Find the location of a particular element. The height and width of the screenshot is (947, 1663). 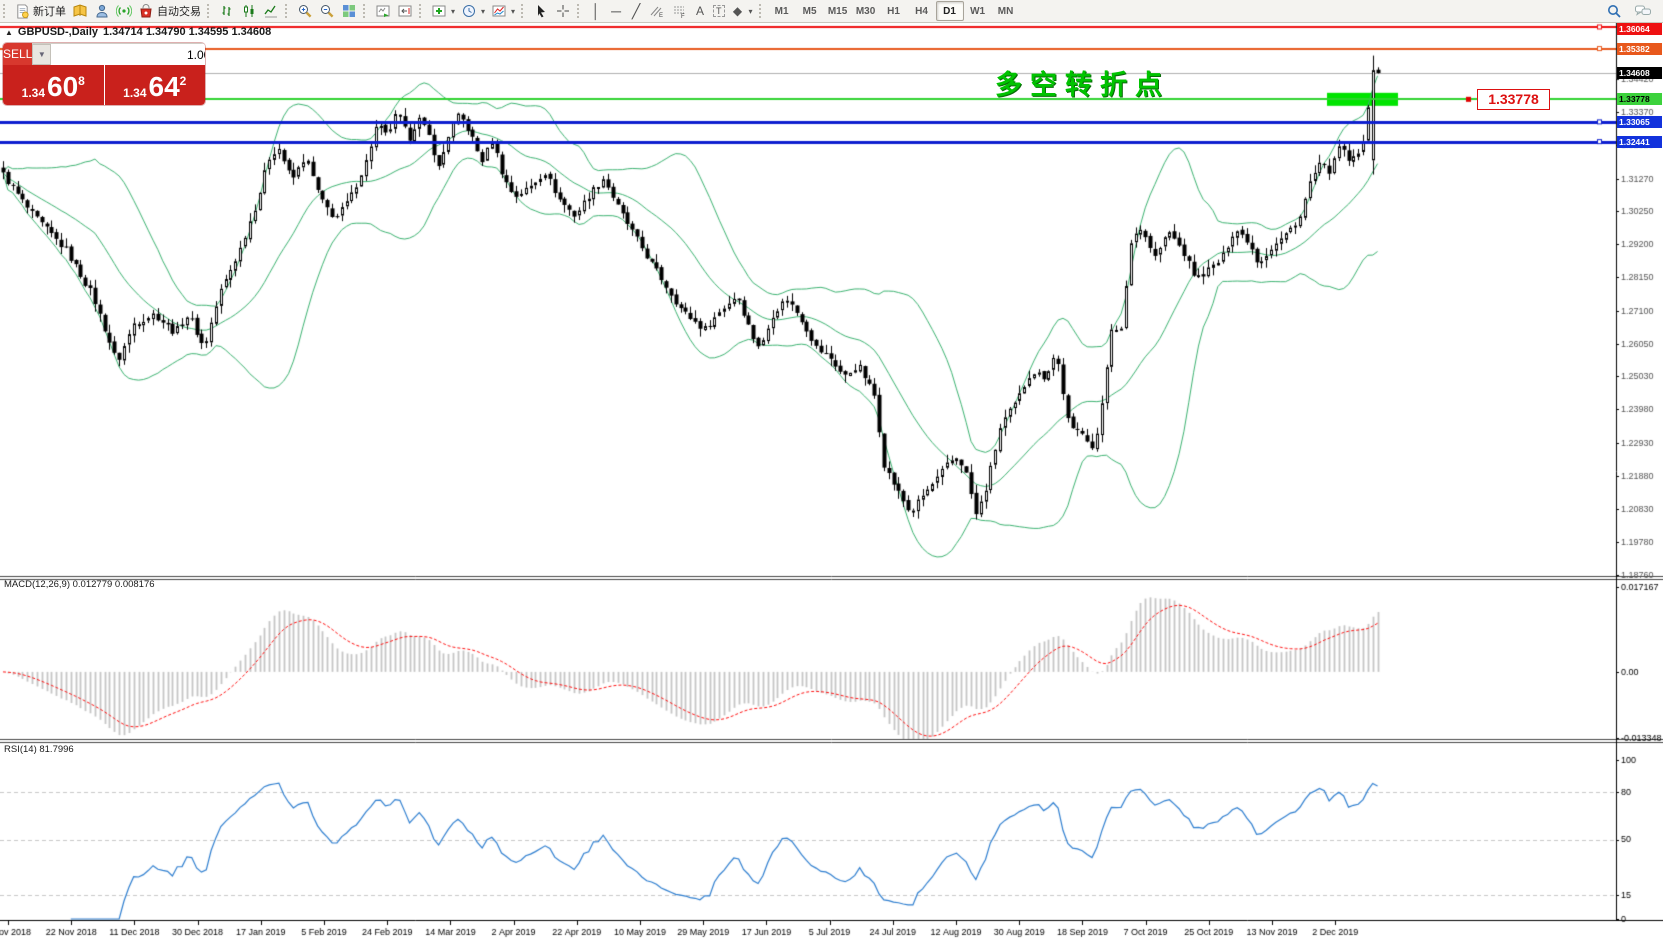

signals-button is located at coordinates (124, 11).